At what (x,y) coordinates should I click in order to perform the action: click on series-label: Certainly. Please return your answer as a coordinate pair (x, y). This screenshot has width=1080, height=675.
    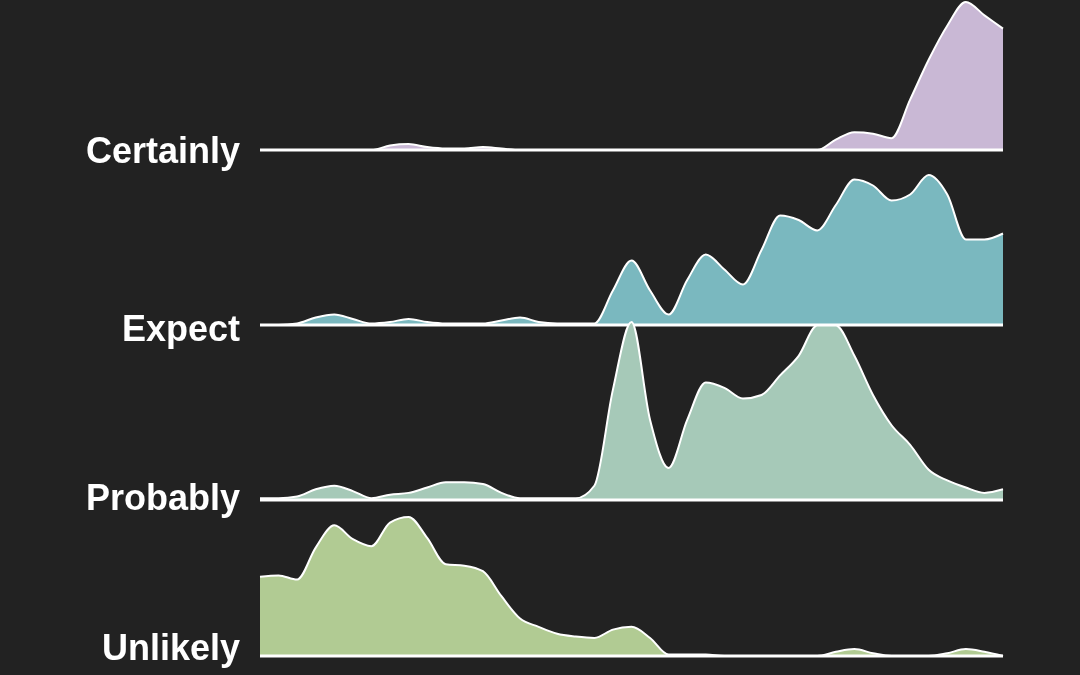
    Looking at the image, I should click on (162, 150).